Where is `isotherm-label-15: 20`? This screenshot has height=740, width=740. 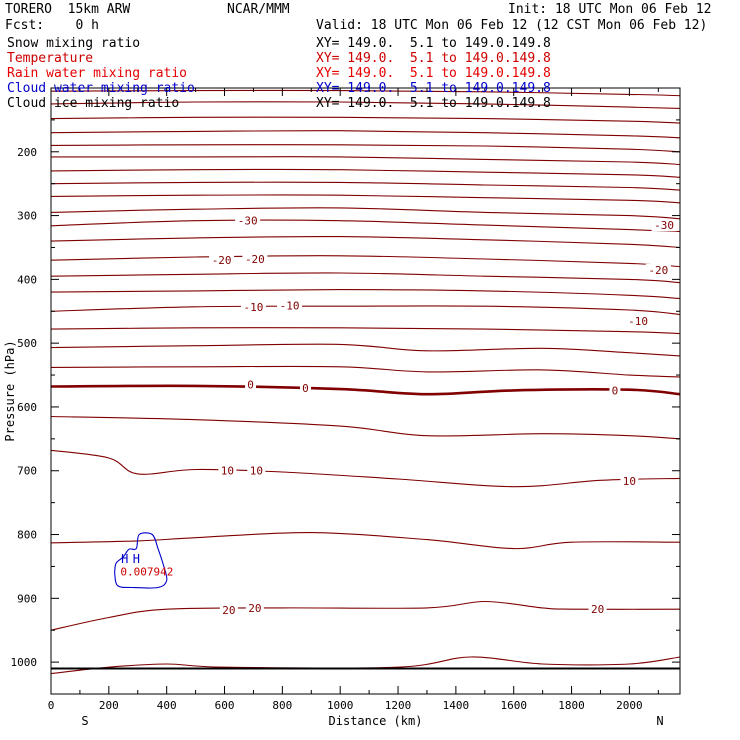 isotherm-label-15: 20 is located at coordinates (254, 608).